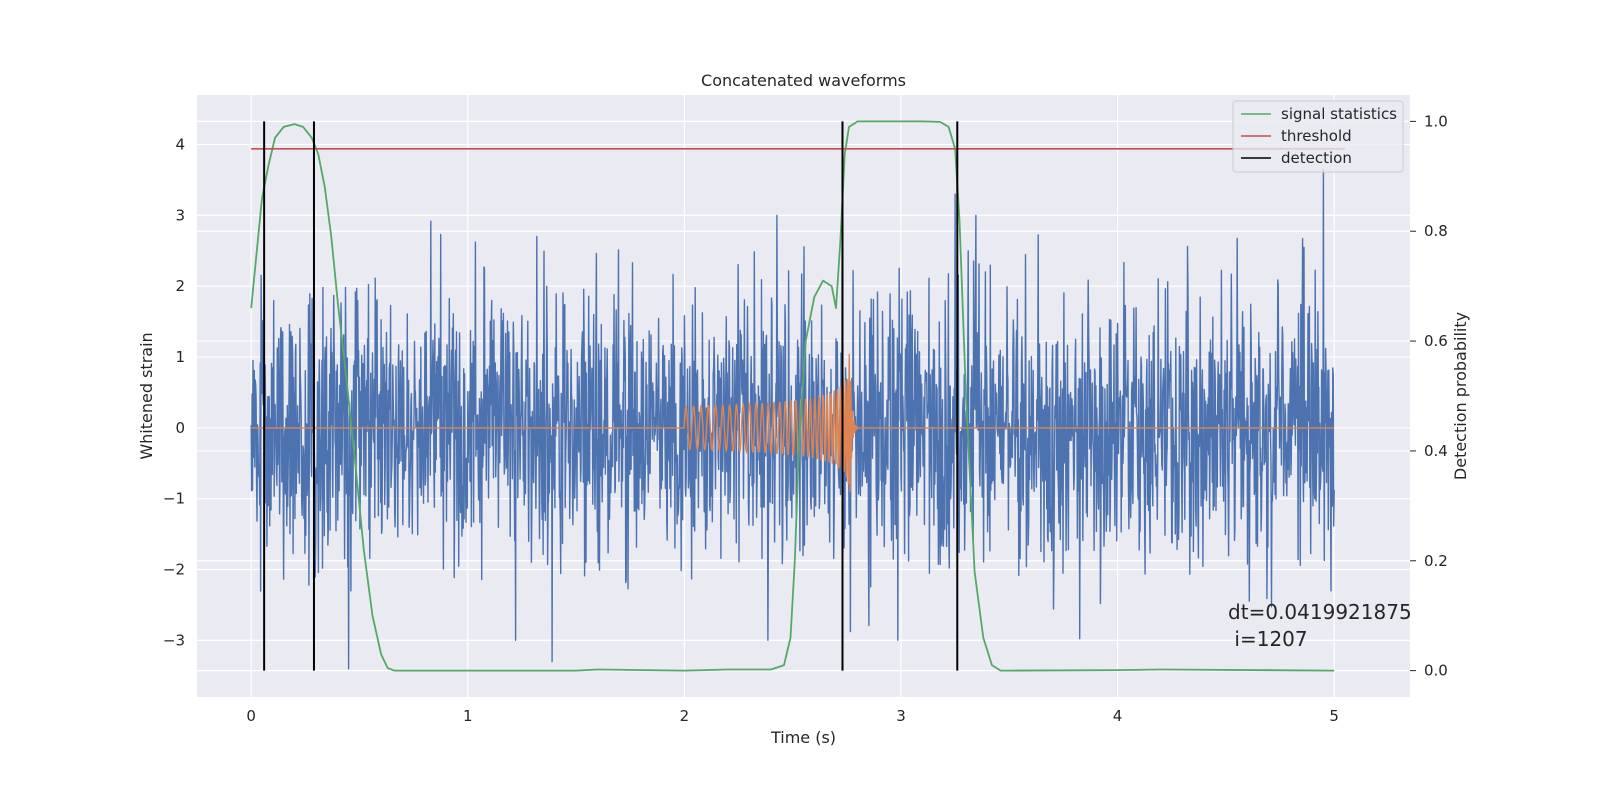 This screenshot has height=800, width=1600. Describe the element at coordinates (180, 357) in the screenshot. I see `y-tick-label: 1` at that location.